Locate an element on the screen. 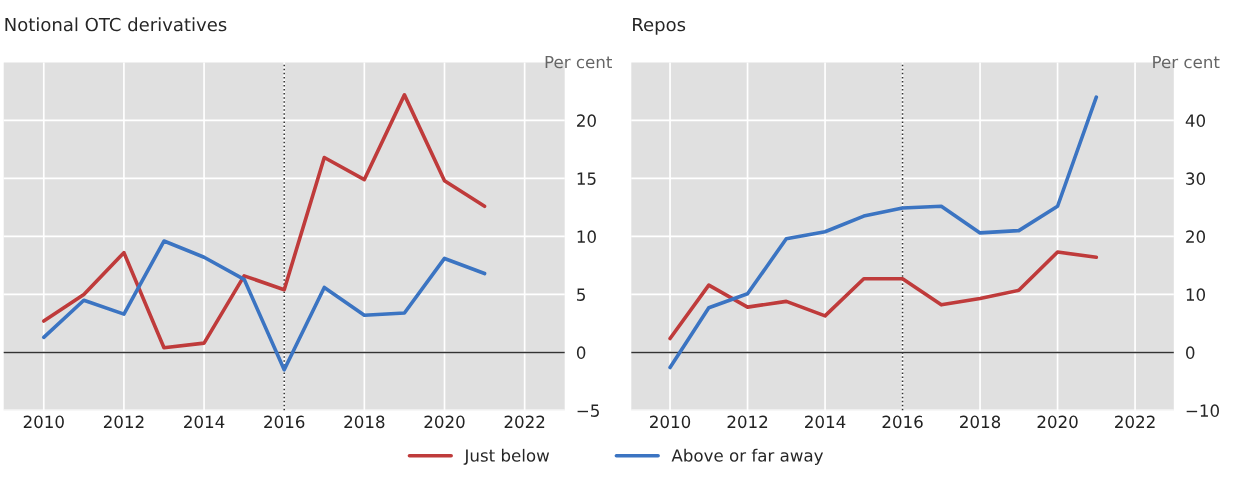 The height and width of the screenshot is (480, 1233). y-tick-label: 15 is located at coordinates (586, 178).